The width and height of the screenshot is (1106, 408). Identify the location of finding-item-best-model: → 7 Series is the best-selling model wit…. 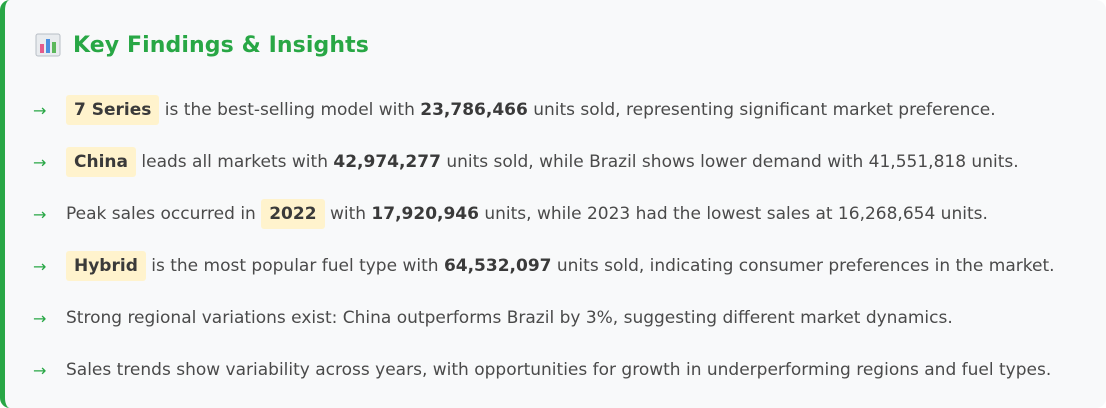
(569, 110).